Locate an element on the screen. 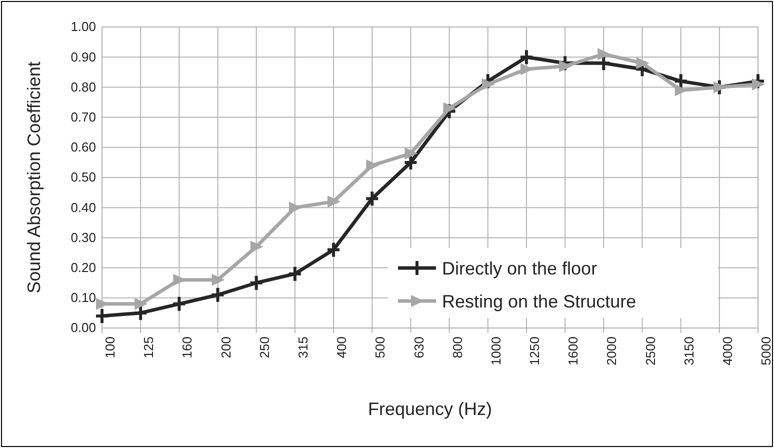  x-tick-label: 800 is located at coordinates (457, 347).